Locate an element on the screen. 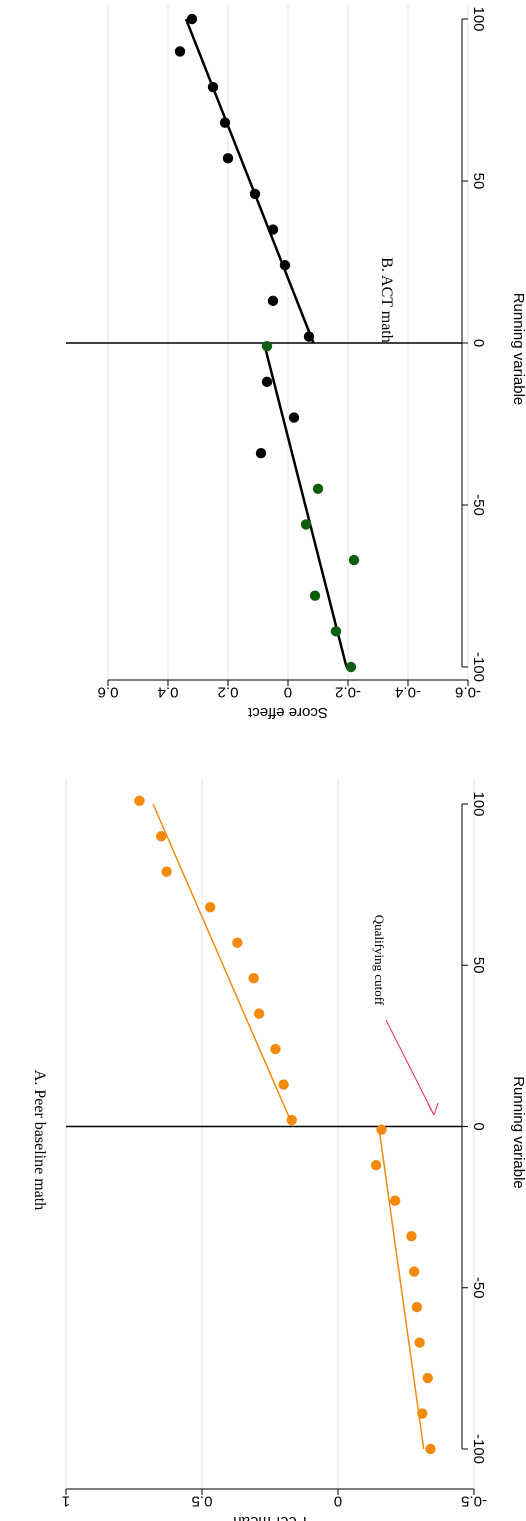 Image resolution: width=526 pixels, height=1521 pixels. y-tick-label: 0.2 is located at coordinates (228, 692).